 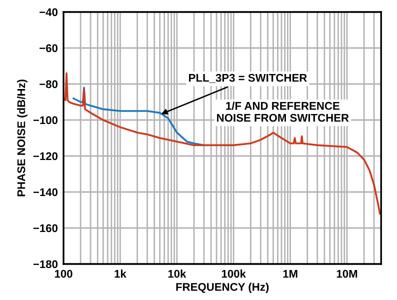 What do you see at coordinates (45, 156) in the screenshot?
I see `y-tick-label: −120` at bounding box center [45, 156].